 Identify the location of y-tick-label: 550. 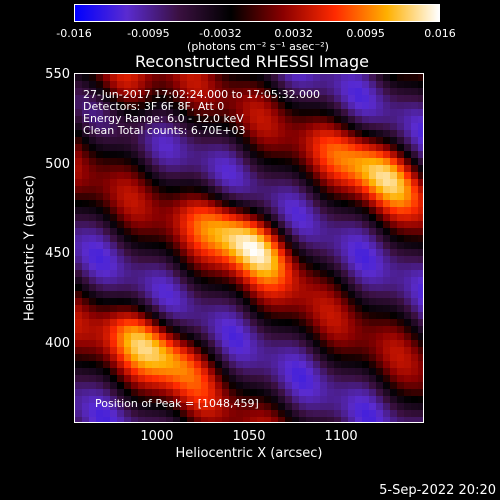
(57, 74).